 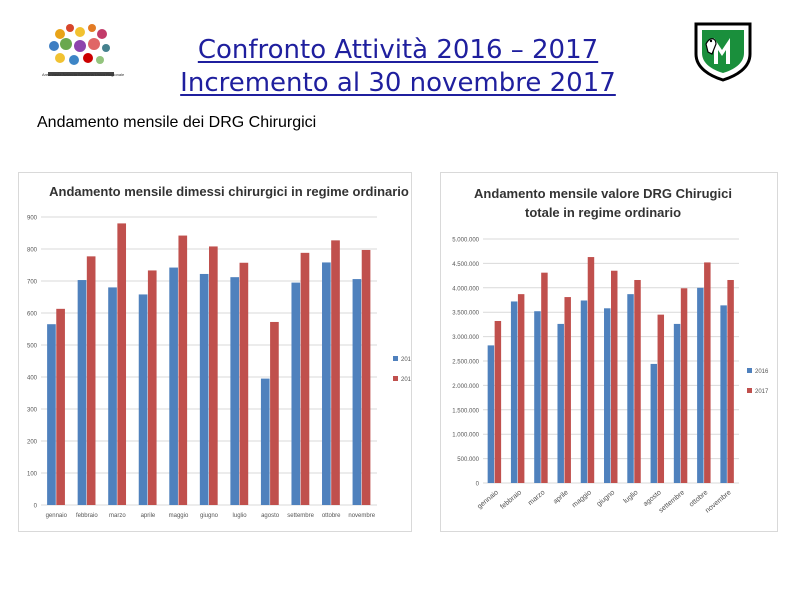 I want to click on chart1-bar-2016-febbraio, so click(x=82, y=392).